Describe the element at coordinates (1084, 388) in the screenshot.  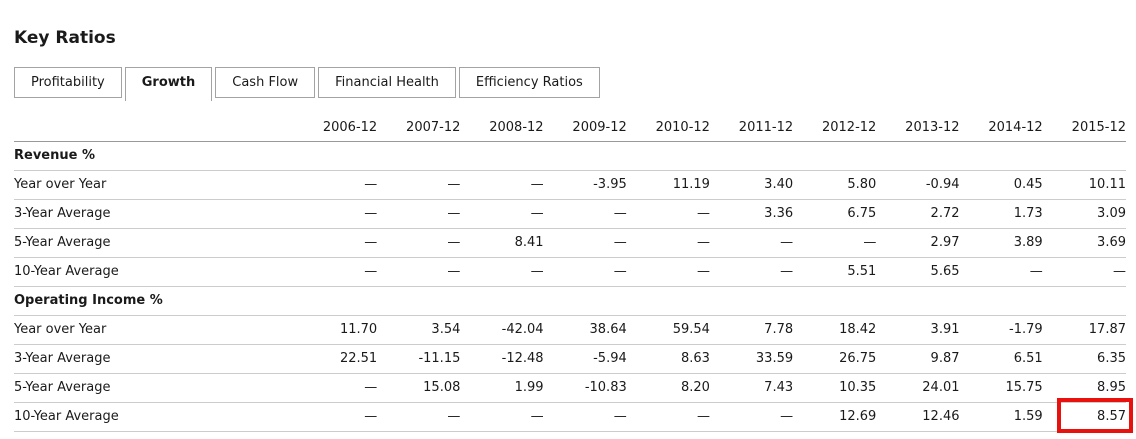
I see `cell: 8.95` at that location.